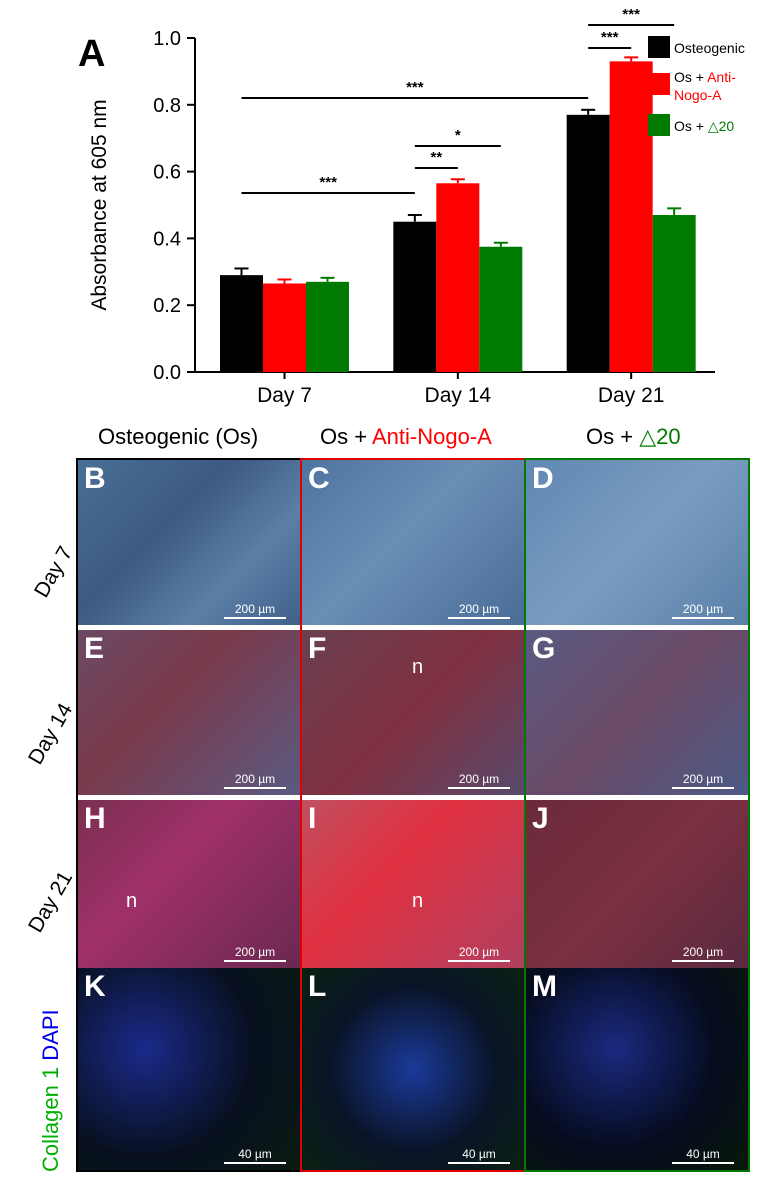 The width and height of the screenshot is (764, 1184). I want to click on x-tick-label: Day 14, so click(458, 395).